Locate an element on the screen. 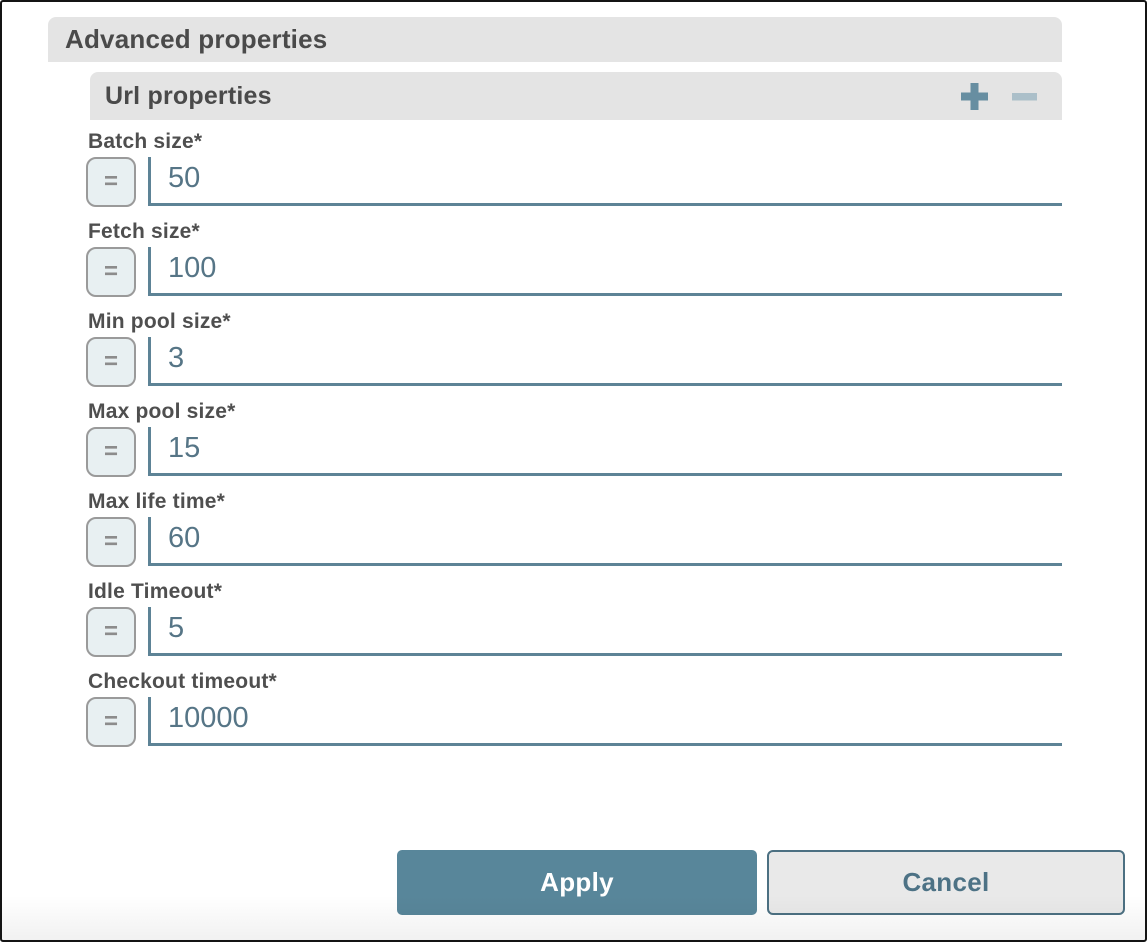 The image size is (1147, 942). section-title: Advanced properties is located at coordinates (196, 39).